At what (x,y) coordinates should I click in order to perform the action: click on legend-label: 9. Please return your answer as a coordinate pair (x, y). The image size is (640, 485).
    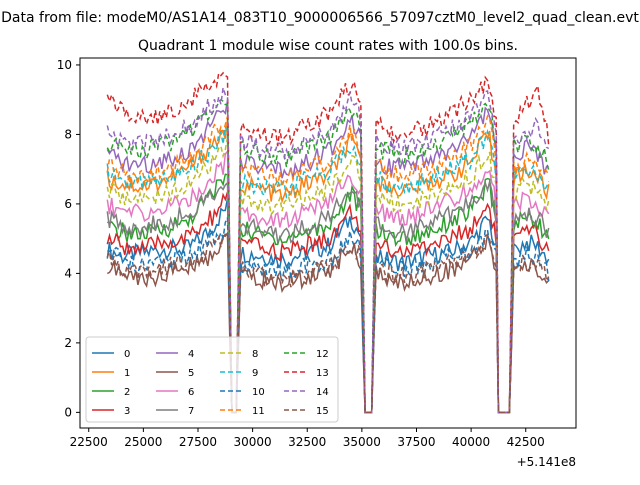
    Looking at the image, I should click on (255, 373).